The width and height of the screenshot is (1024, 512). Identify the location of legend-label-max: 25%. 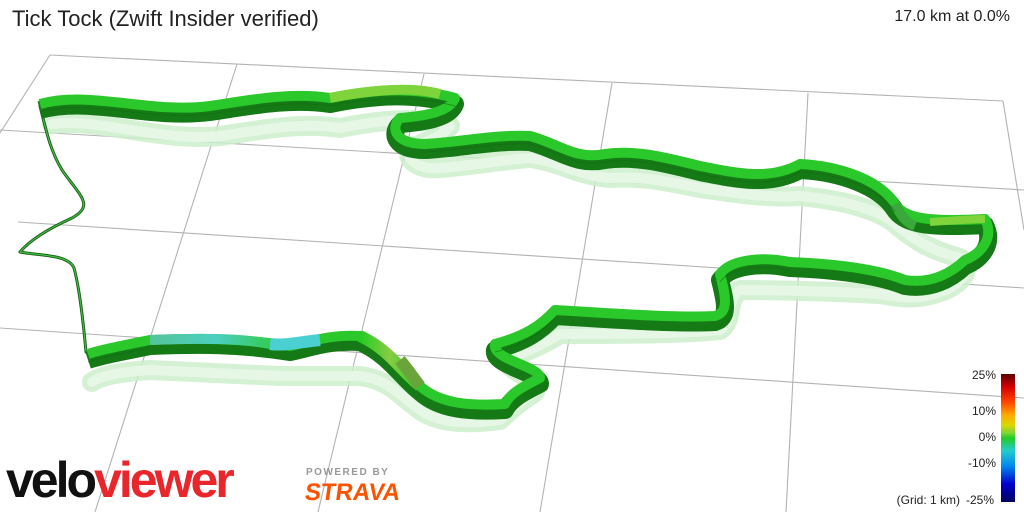
(983, 375).